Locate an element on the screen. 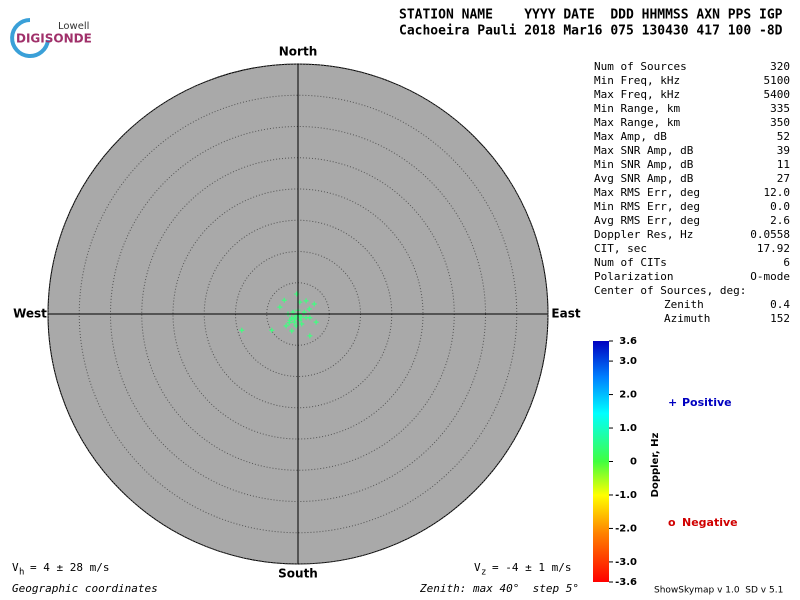 The height and width of the screenshot is (600, 800). stat-value: 11 is located at coordinates (783, 164).